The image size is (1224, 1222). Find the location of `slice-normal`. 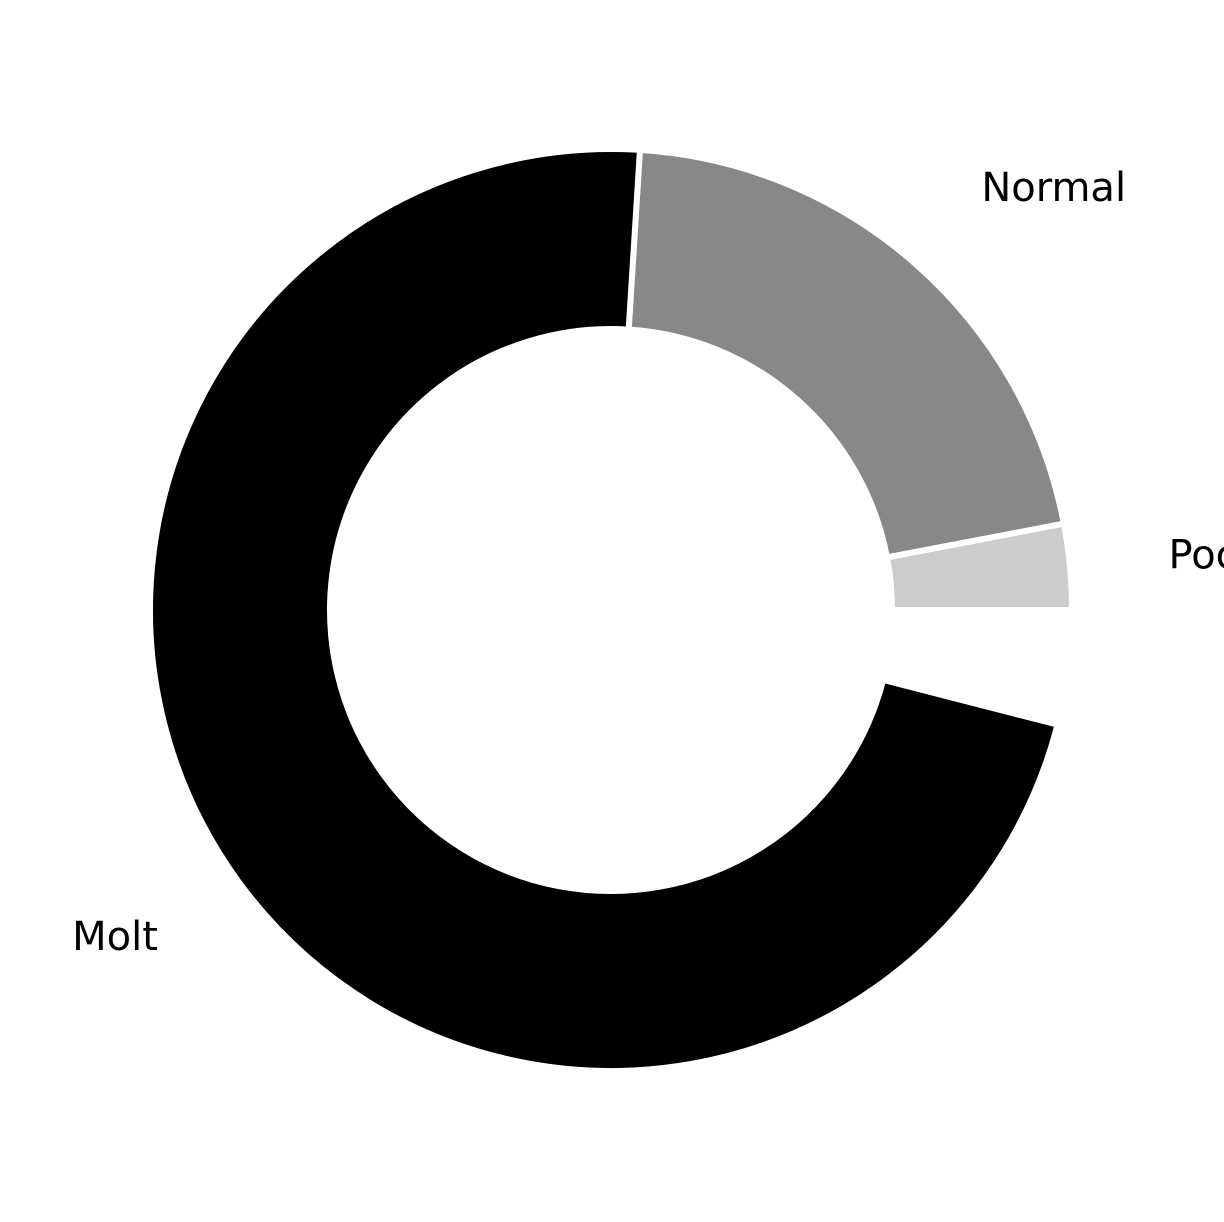

slice-normal is located at coordinates (846, 353).